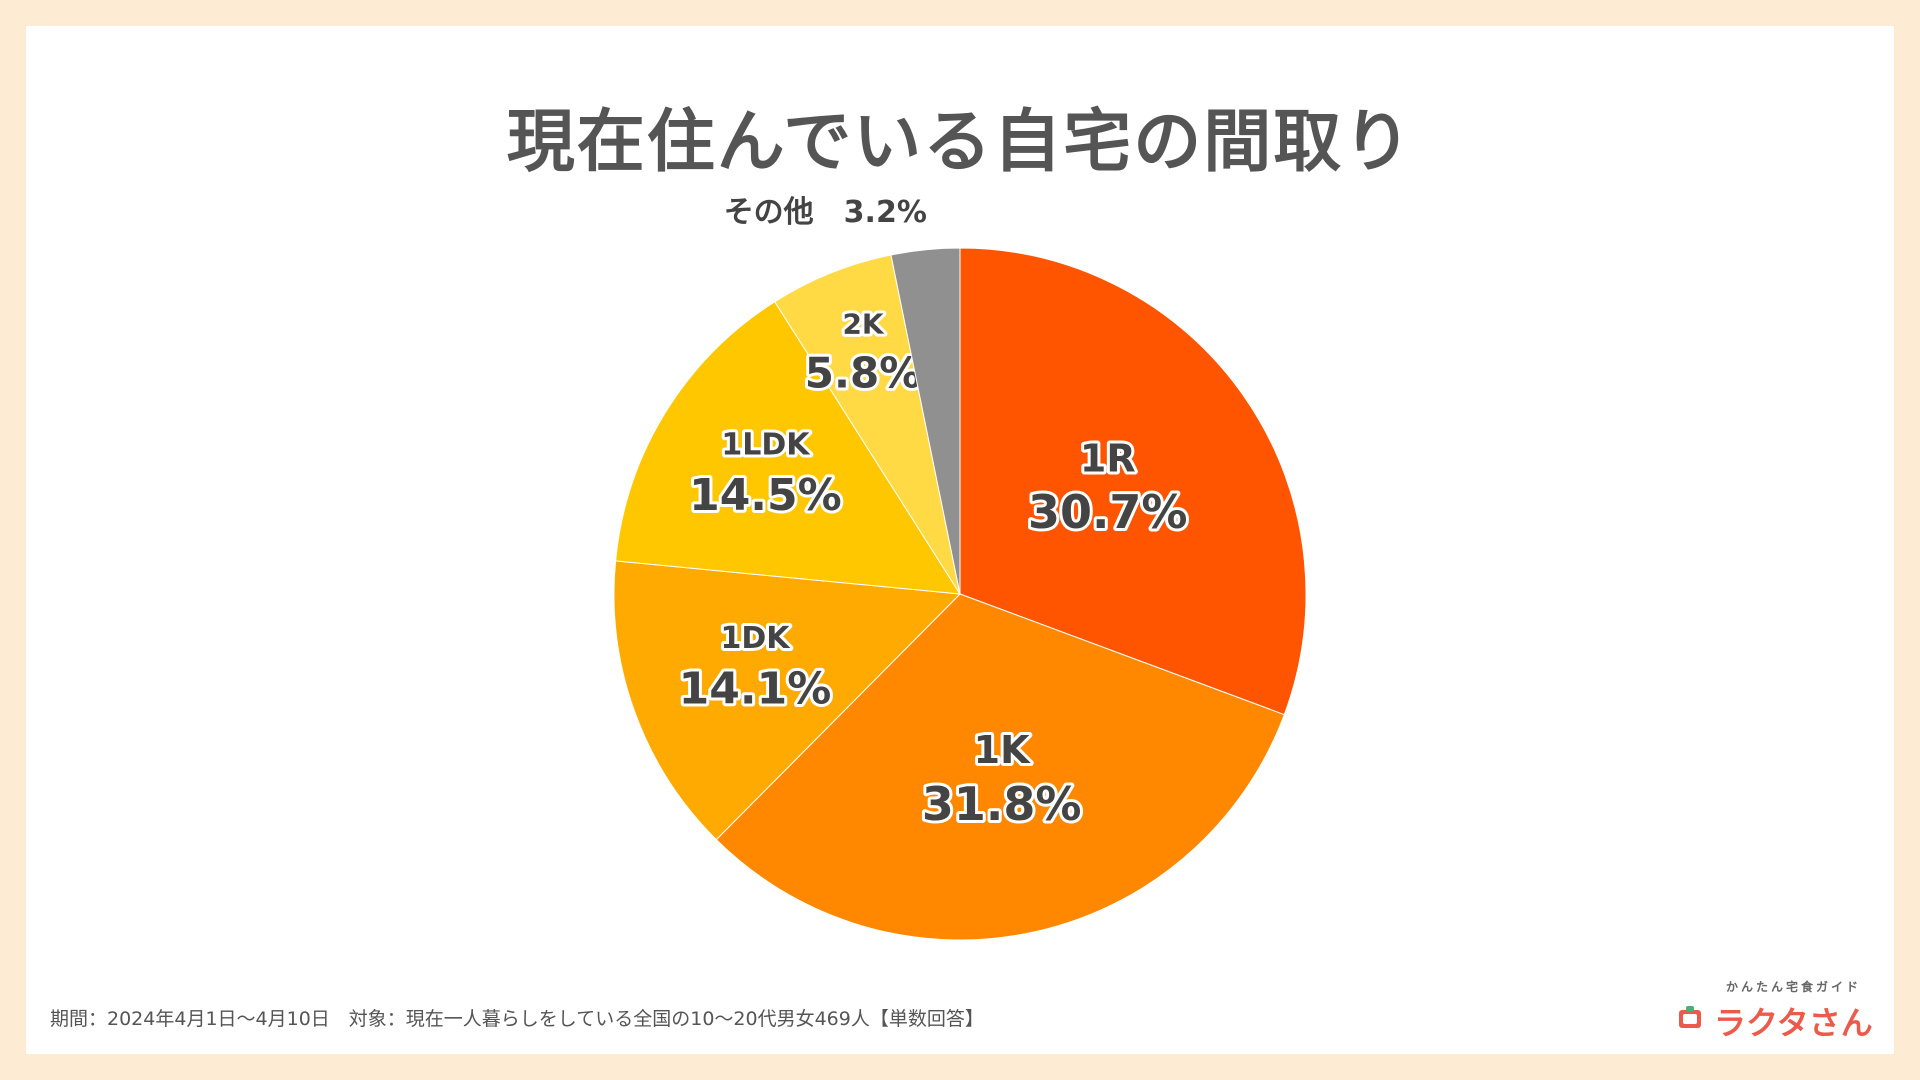  What do you see at coordinates (755, 688) in the screenshot?
I see `slice-value-1dk: 14.1%` at bounding box center [755, 688].